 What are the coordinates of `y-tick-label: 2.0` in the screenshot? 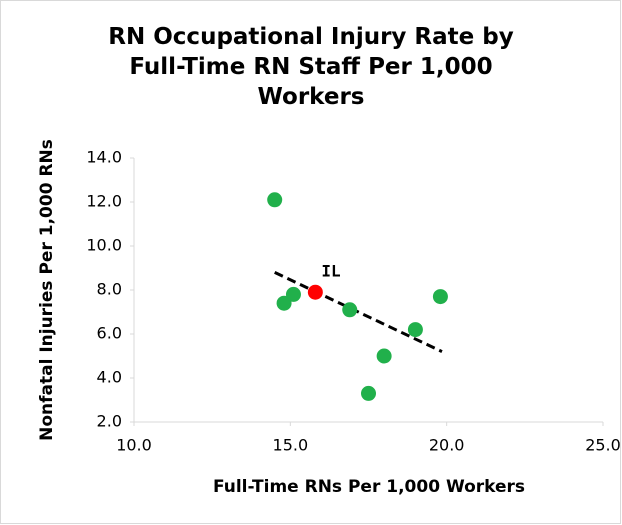 It's located at (109, 421).